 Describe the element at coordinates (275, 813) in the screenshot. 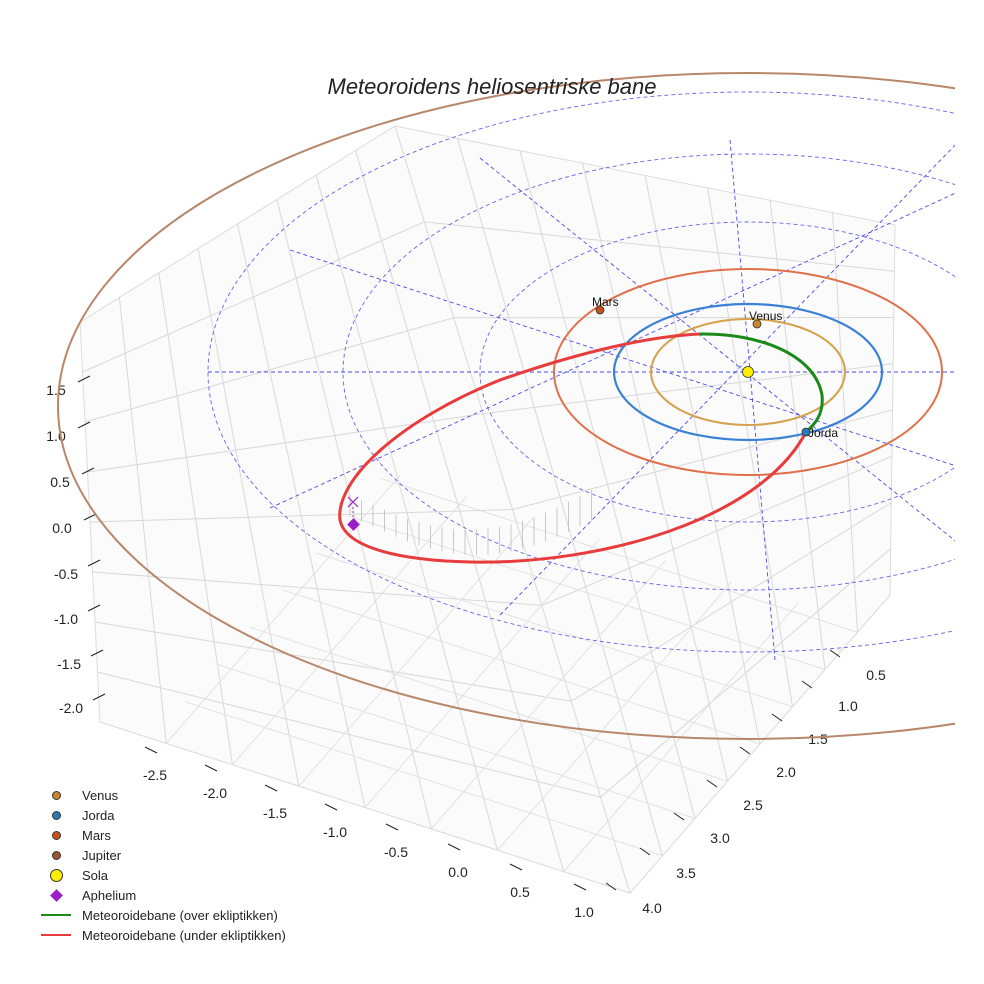

I see `x-tick-label: -1.5` at that location.